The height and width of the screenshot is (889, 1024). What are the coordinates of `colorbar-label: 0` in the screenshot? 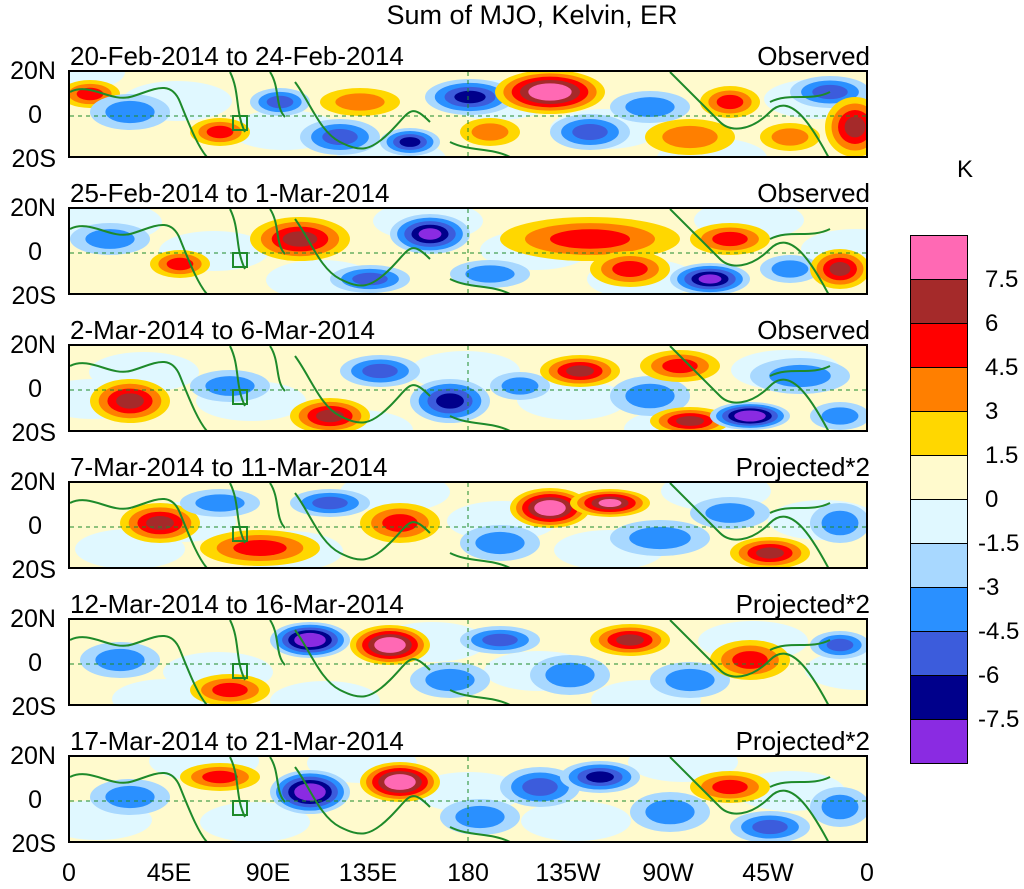 It's located at (992, 499).